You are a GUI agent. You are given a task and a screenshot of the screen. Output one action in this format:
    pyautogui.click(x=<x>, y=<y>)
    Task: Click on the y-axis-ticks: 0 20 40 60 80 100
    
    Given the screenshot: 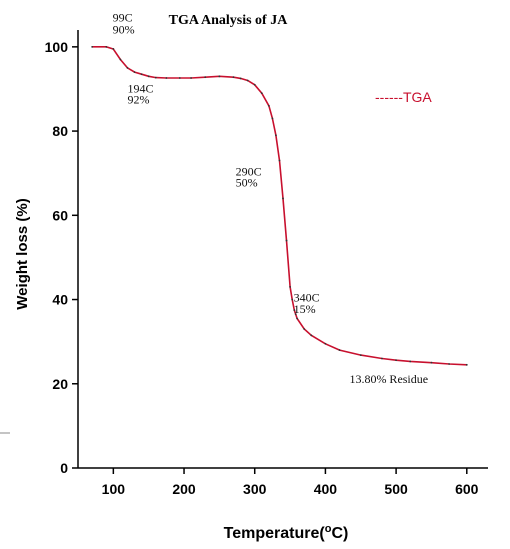 What is the action you would take?
    pyautogui.click(x=61, y=257)
    